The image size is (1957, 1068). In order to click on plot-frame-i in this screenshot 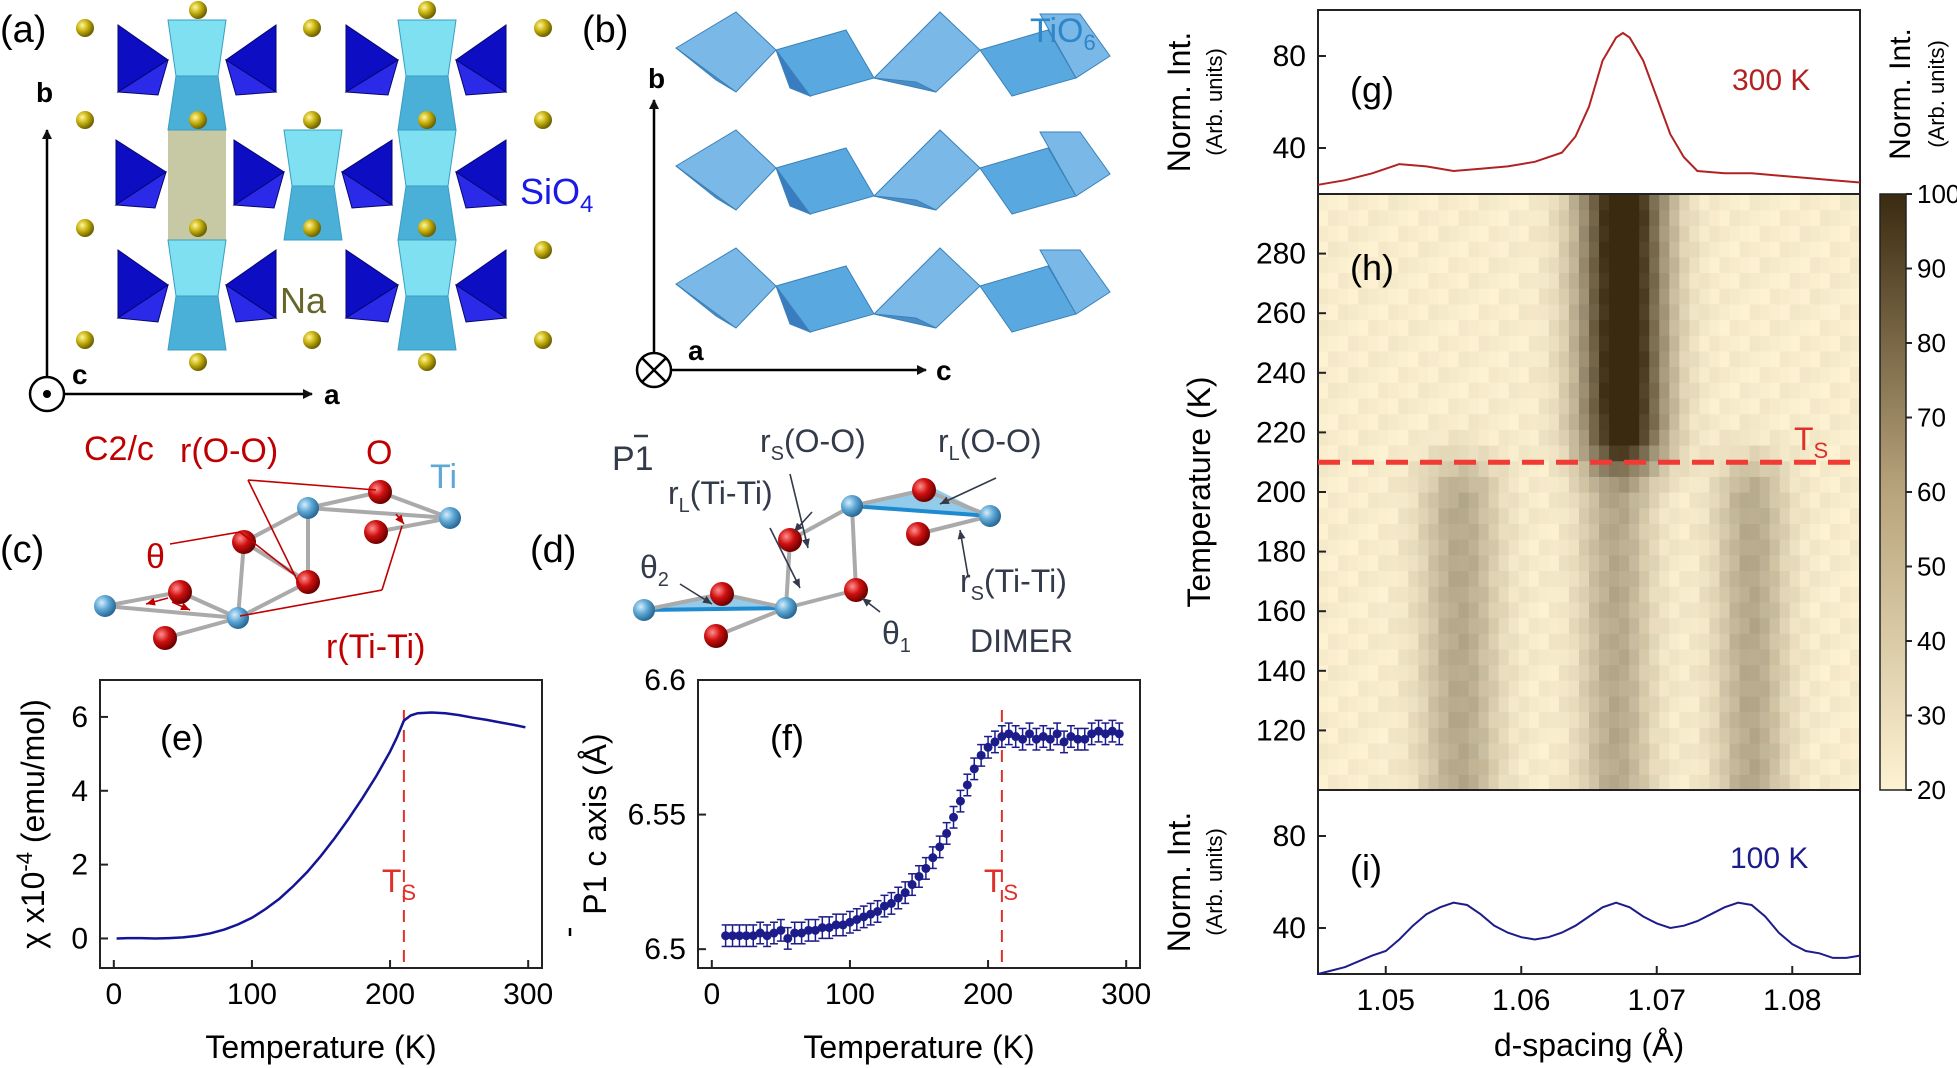, I will do `click(1589, 882)`.